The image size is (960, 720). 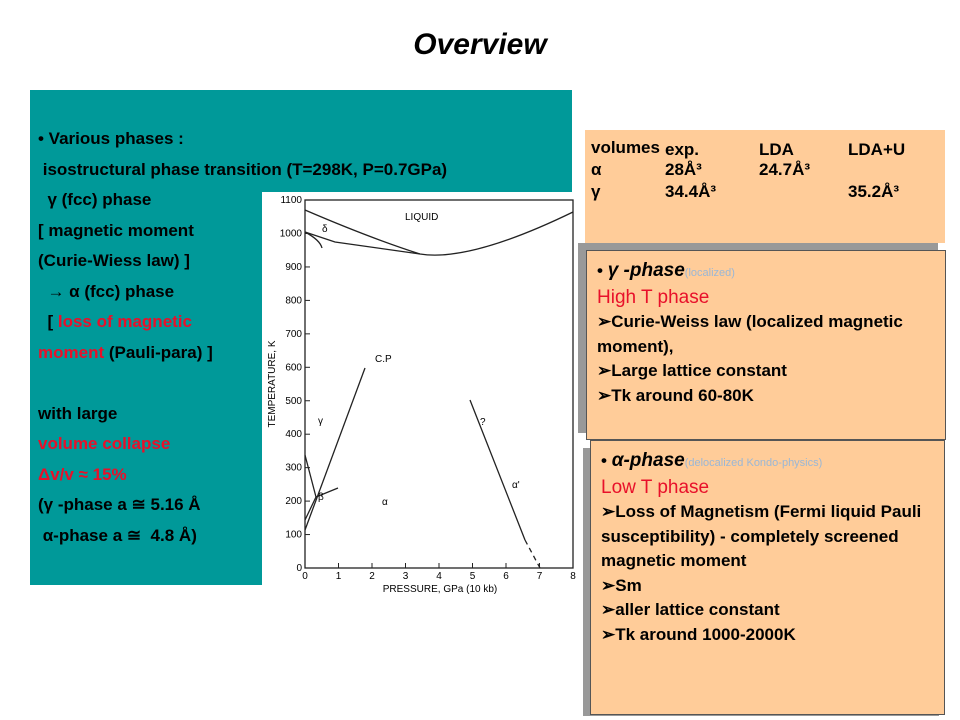 What do you see at coordinates (293, 501) in the screenshot?
I see `y-tick-label: 200` at bounding box center [293, 501].